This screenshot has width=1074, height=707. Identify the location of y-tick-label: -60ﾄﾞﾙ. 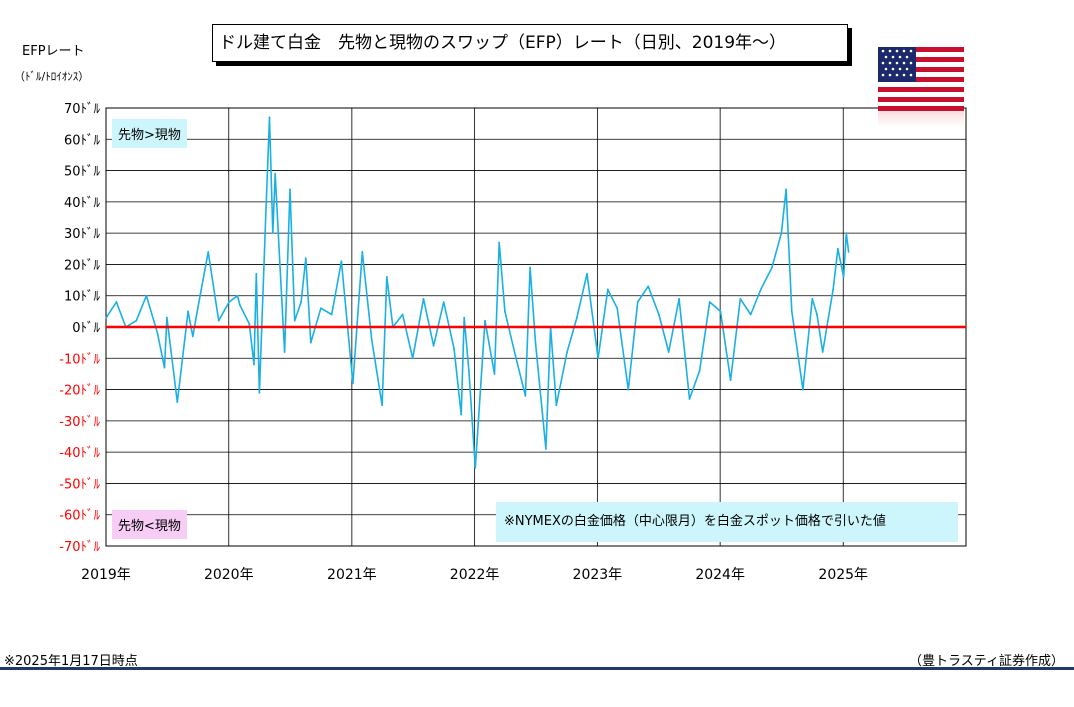
(79, 516).